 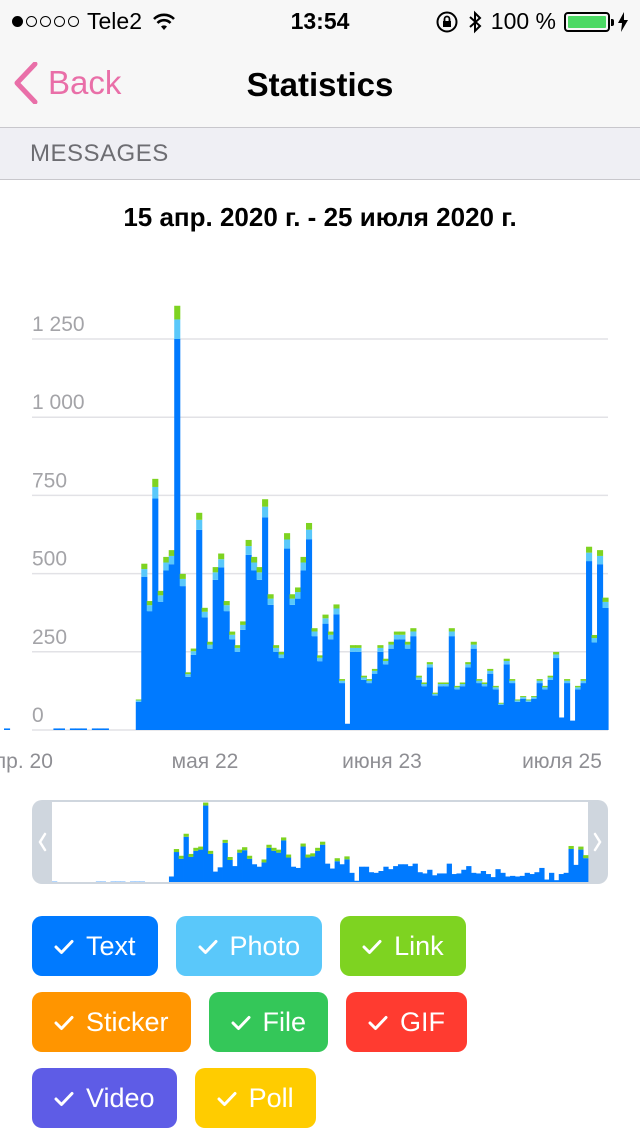 What do you see at coordinates (111, 1022) in the screenshot?
I see `toggle-sticker: Sticker` at bounding box center [111, 1022].